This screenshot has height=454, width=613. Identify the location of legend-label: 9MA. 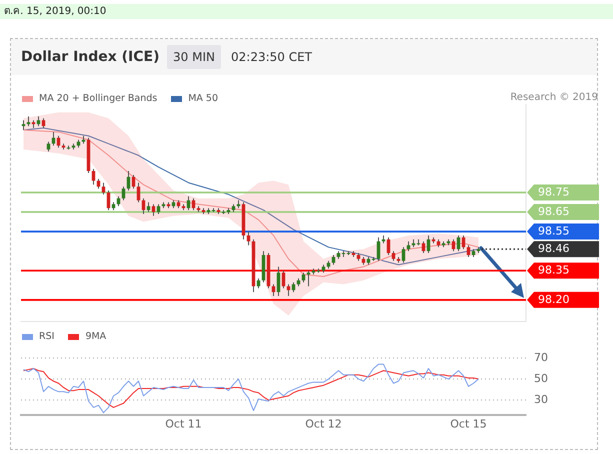
(95, 336).